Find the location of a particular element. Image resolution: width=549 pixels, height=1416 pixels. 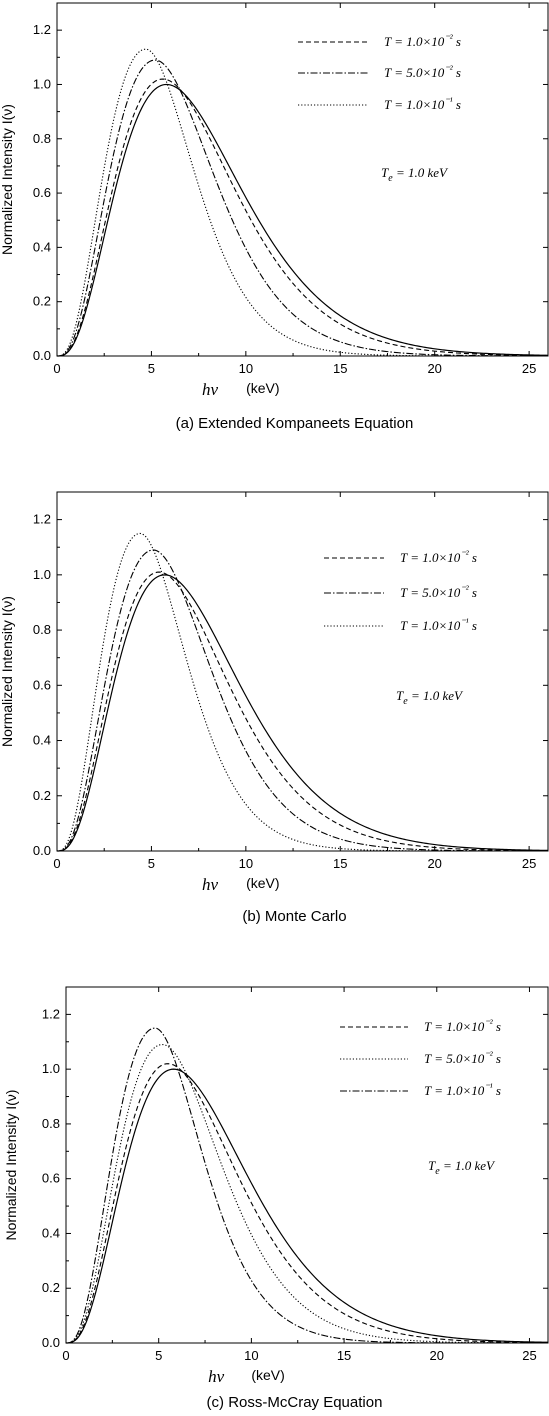

panel-caption: (b) Monte Carlo is located at coordinates (294, 916).